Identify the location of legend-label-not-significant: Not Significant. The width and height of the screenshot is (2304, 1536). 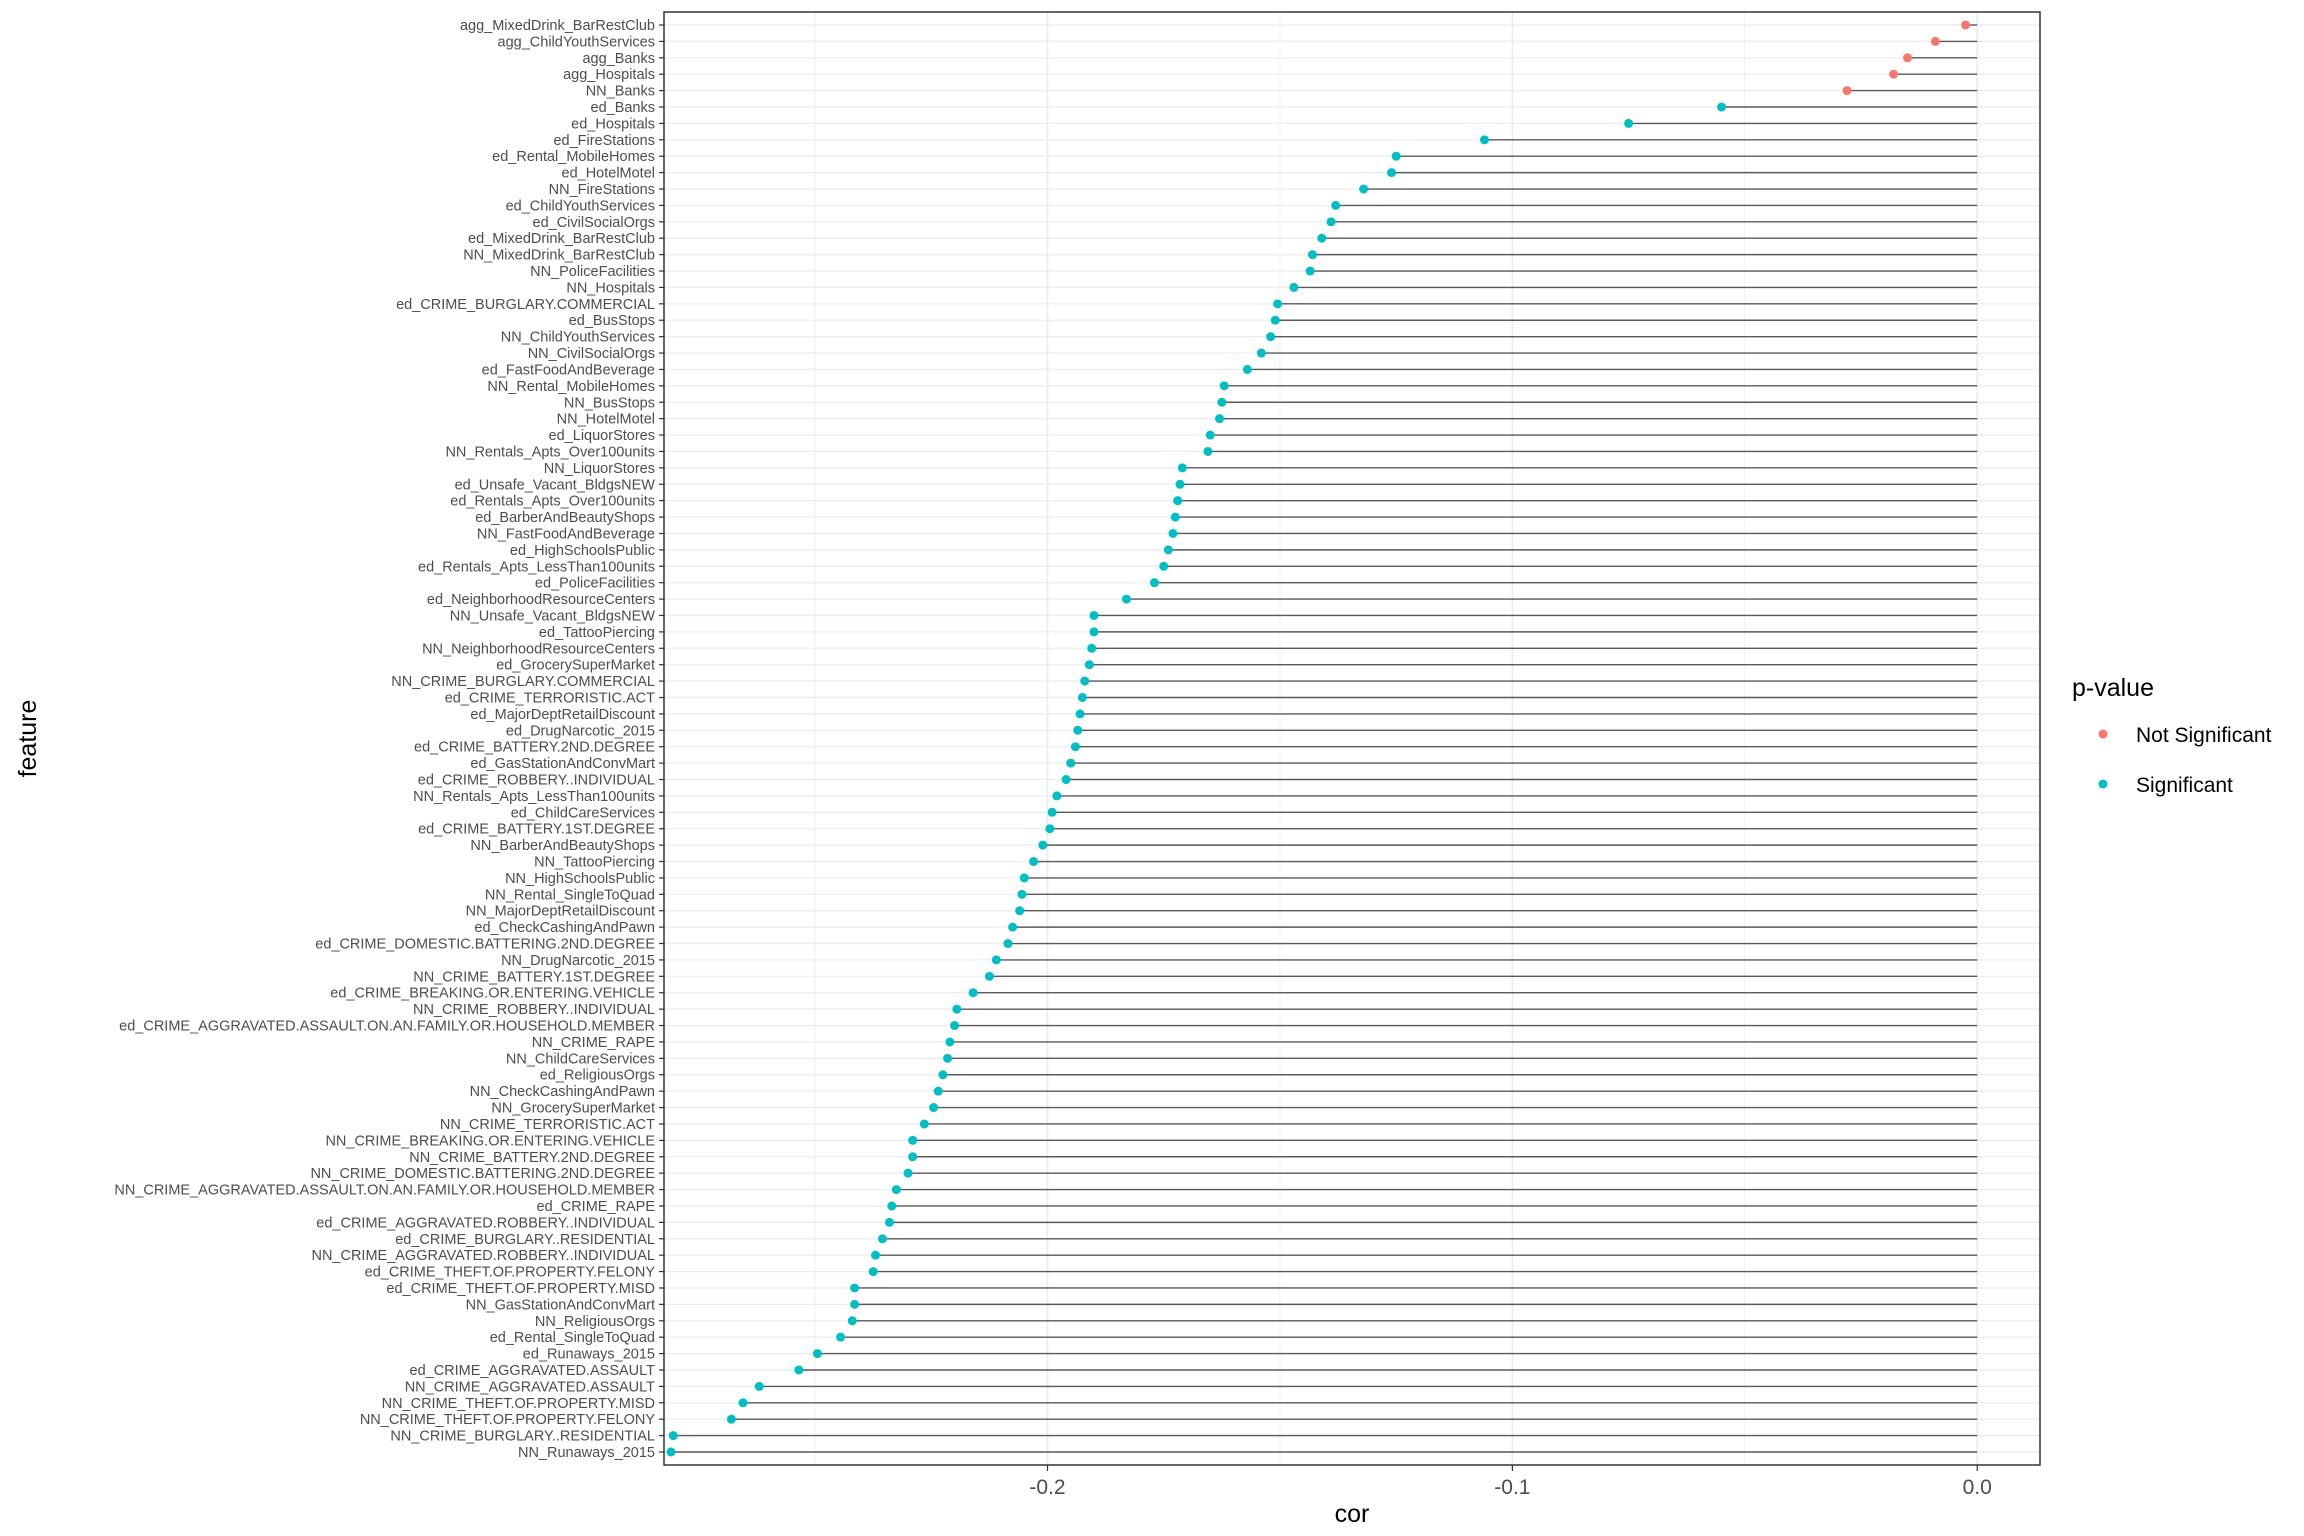
(2204, 735).